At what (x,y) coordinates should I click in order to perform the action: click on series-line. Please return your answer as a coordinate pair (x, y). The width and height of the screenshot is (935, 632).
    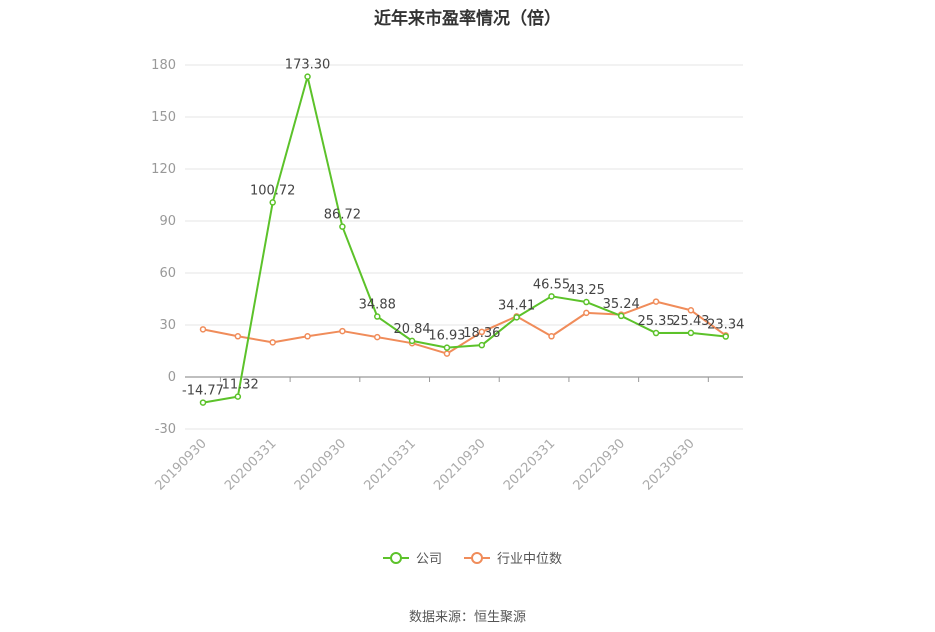
    Looking at the image, I should click on (464, 327).